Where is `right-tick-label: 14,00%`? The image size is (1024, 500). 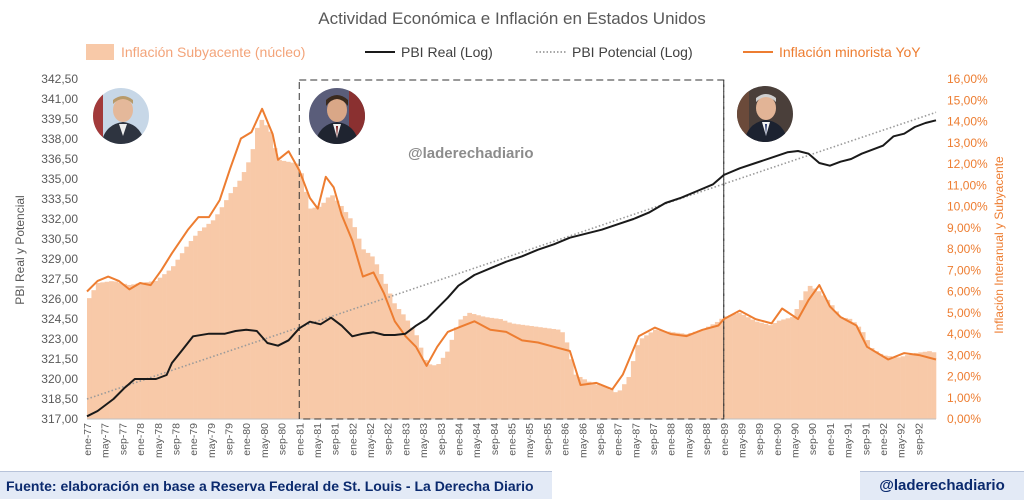 right-tick-label: 14,00% is located at coordinates (967, 122).